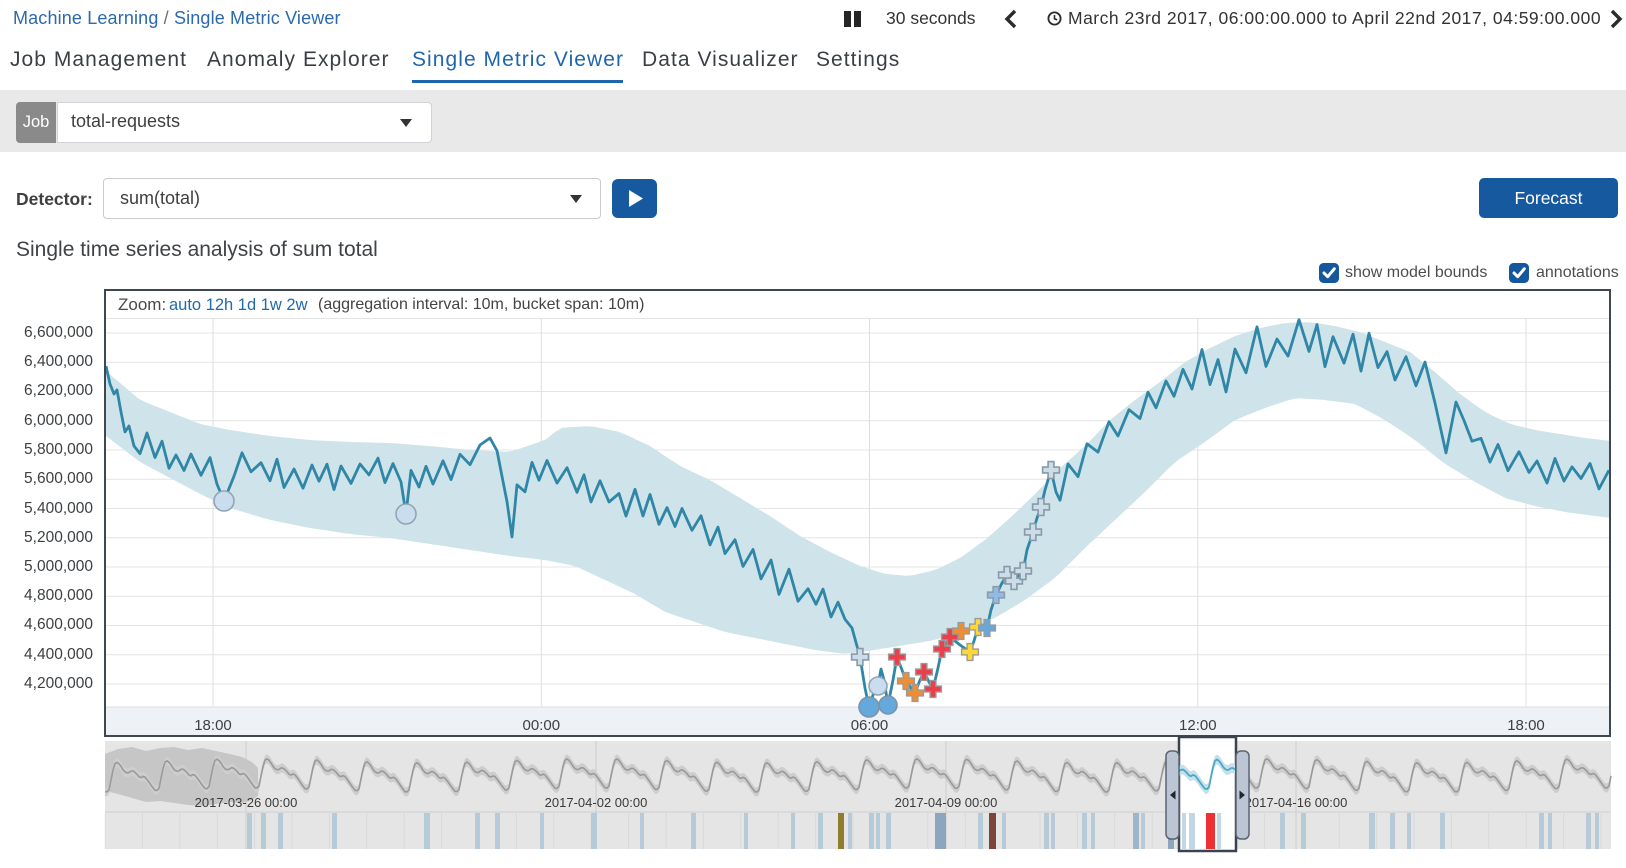 This screenshot has height=868, width=1626. What do you see at coordinates (870, 725) in the screenshot?
I see `svg-text: 06:00` at bounding box center [870, 725].